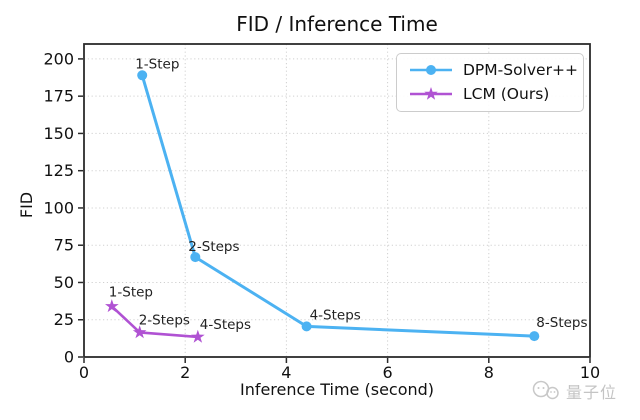 The height and width of the screenshot is (420, 640). I want to click on x-axis-label: Inference Time (second), so click(337, 389).